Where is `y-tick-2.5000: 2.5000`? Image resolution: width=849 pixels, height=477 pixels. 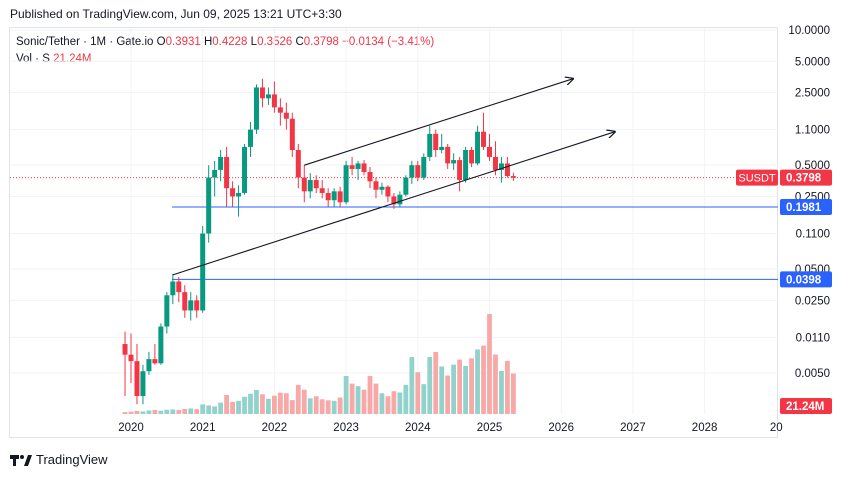
y-tick-2.5000: 2.5000 is located at coordinates (812, 94).